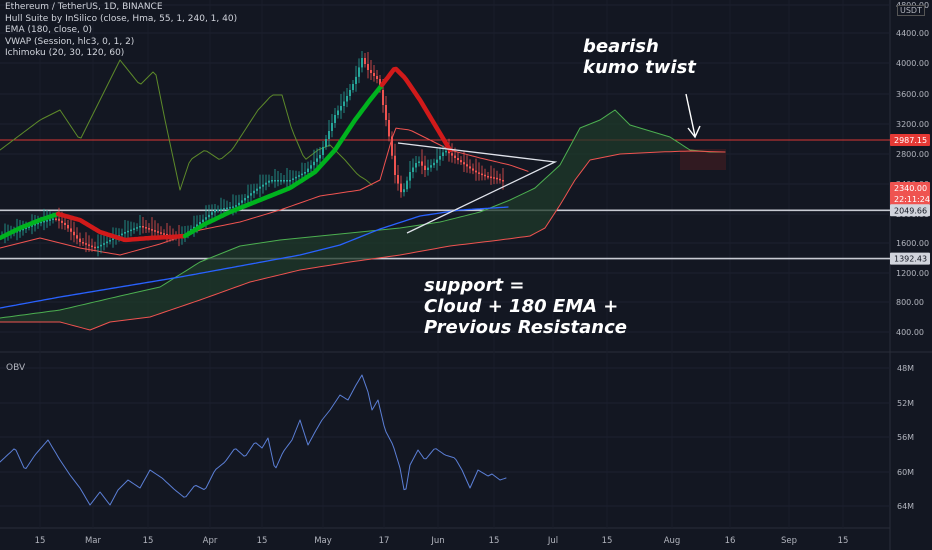  What do you see at coordinates (384, 541) in the screenshot?
I see `time-tick-label: 17` at bounding box center [384, 541].